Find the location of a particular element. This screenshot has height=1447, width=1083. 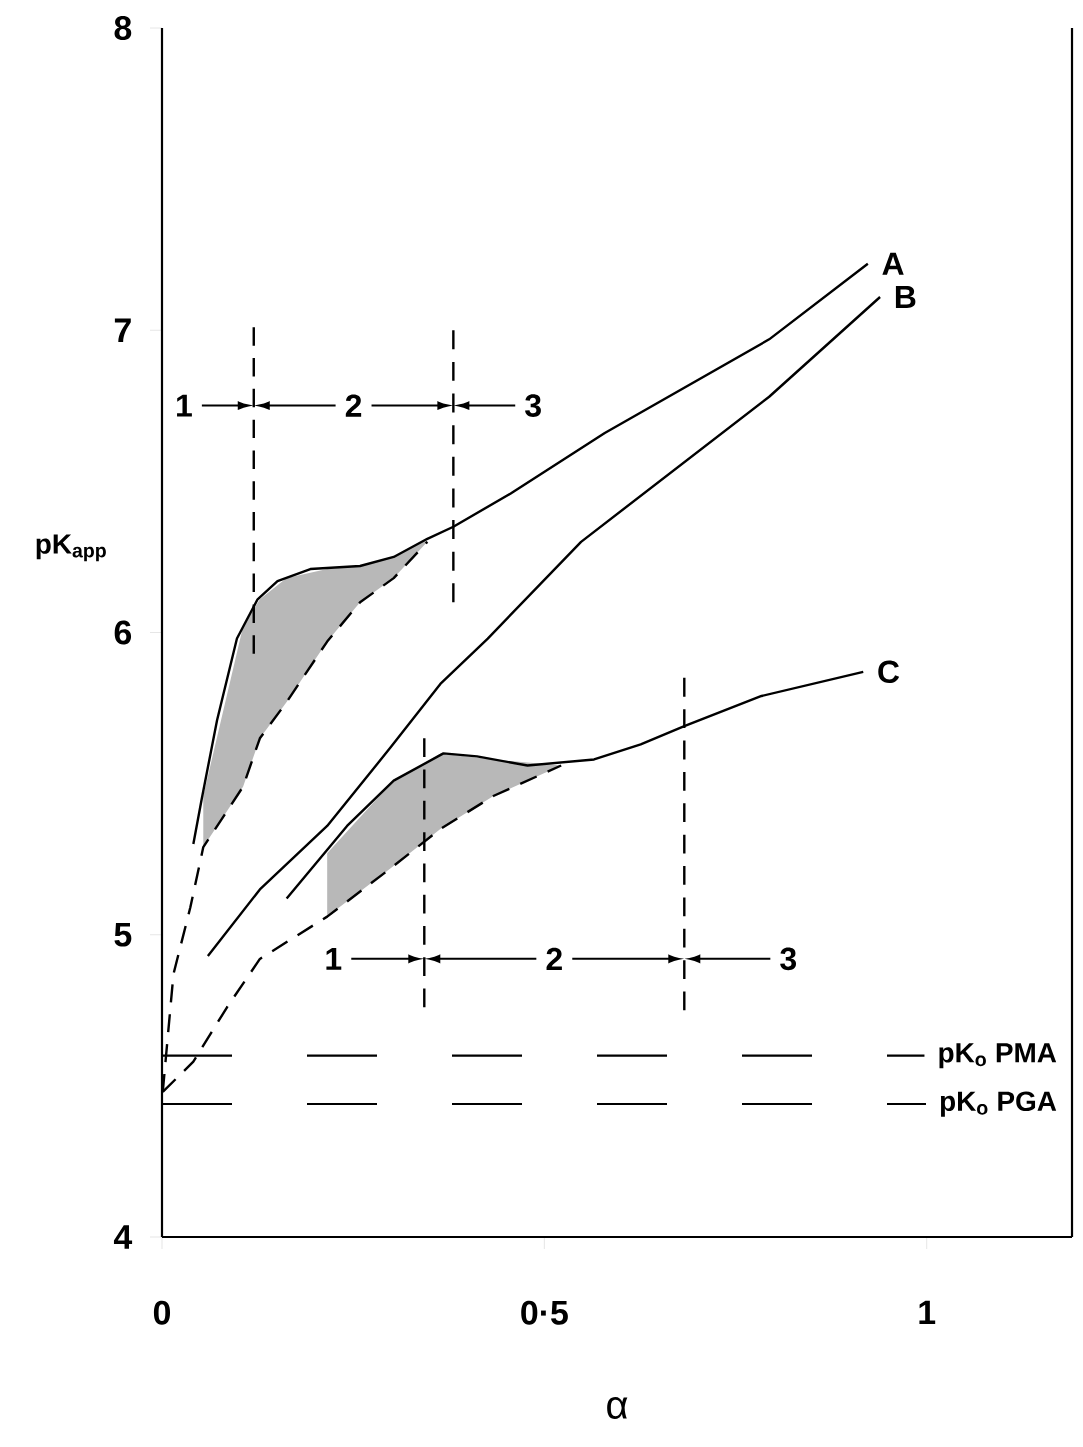

y-tick-label: 6 is located at coordinates (123, 632).